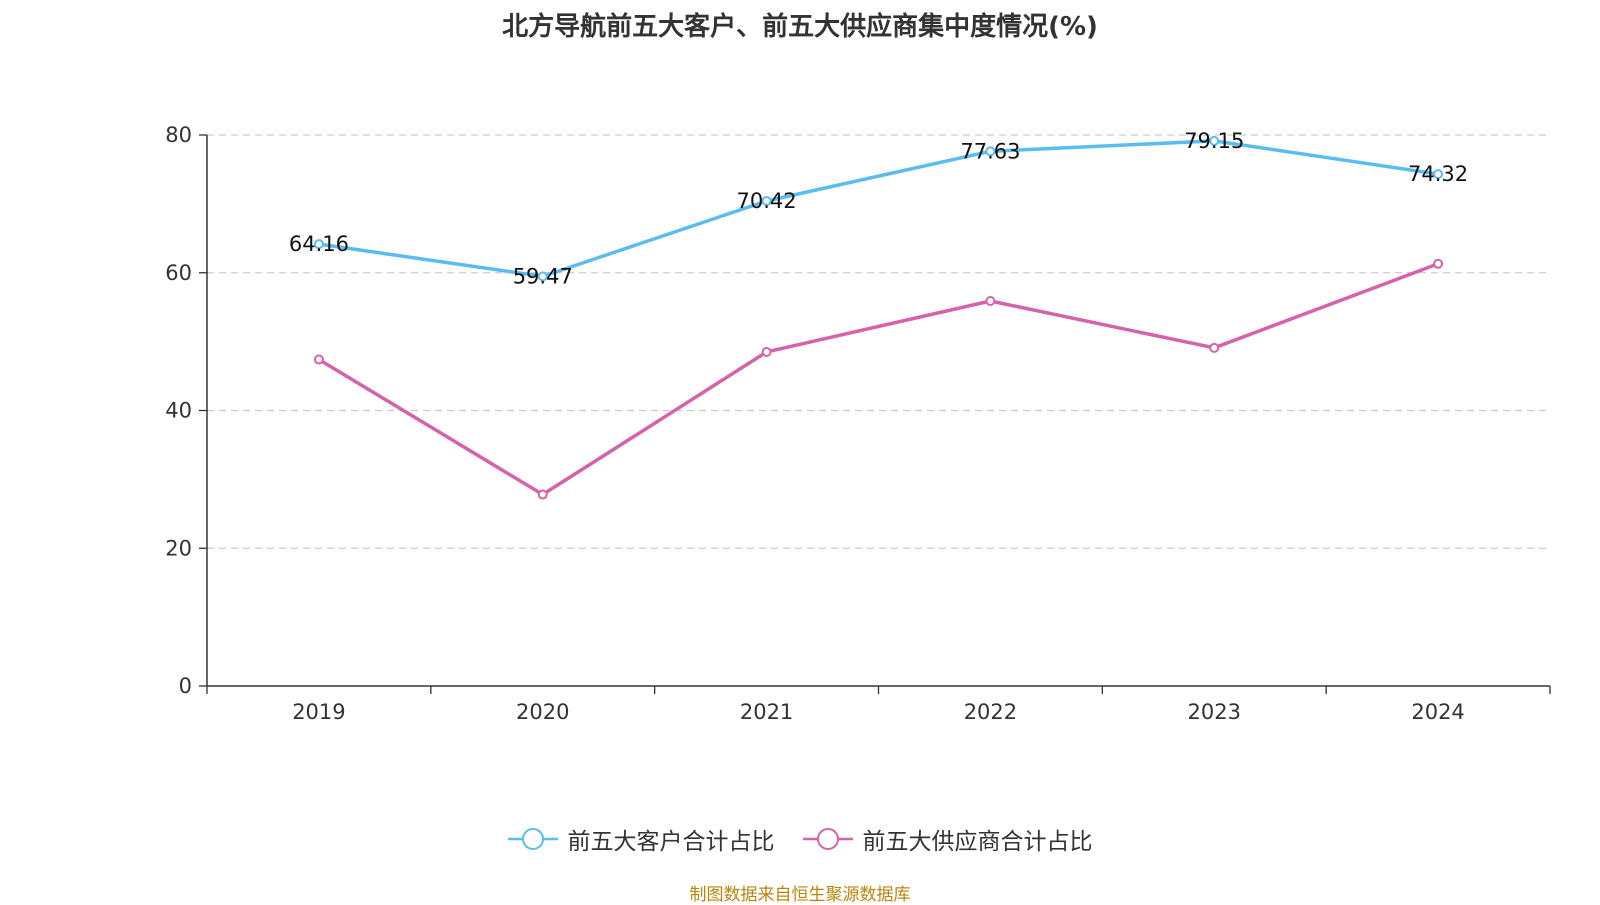  I want to click on data-label: 64.16, so click(319, 244).